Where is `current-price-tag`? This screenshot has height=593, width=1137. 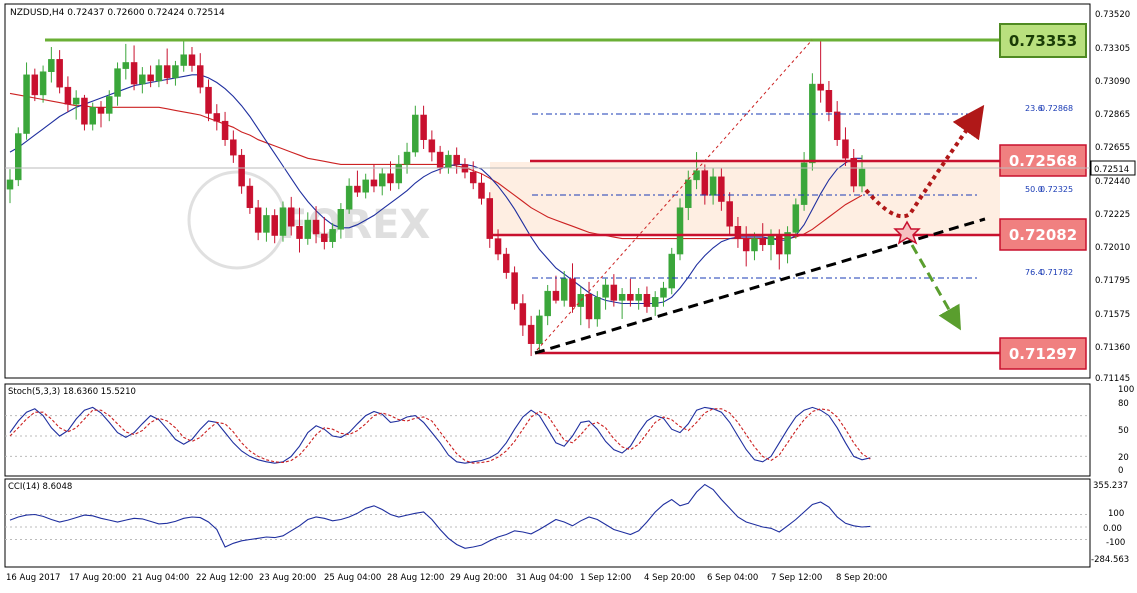
current-price-tag is located at coordinates (1113, 168).